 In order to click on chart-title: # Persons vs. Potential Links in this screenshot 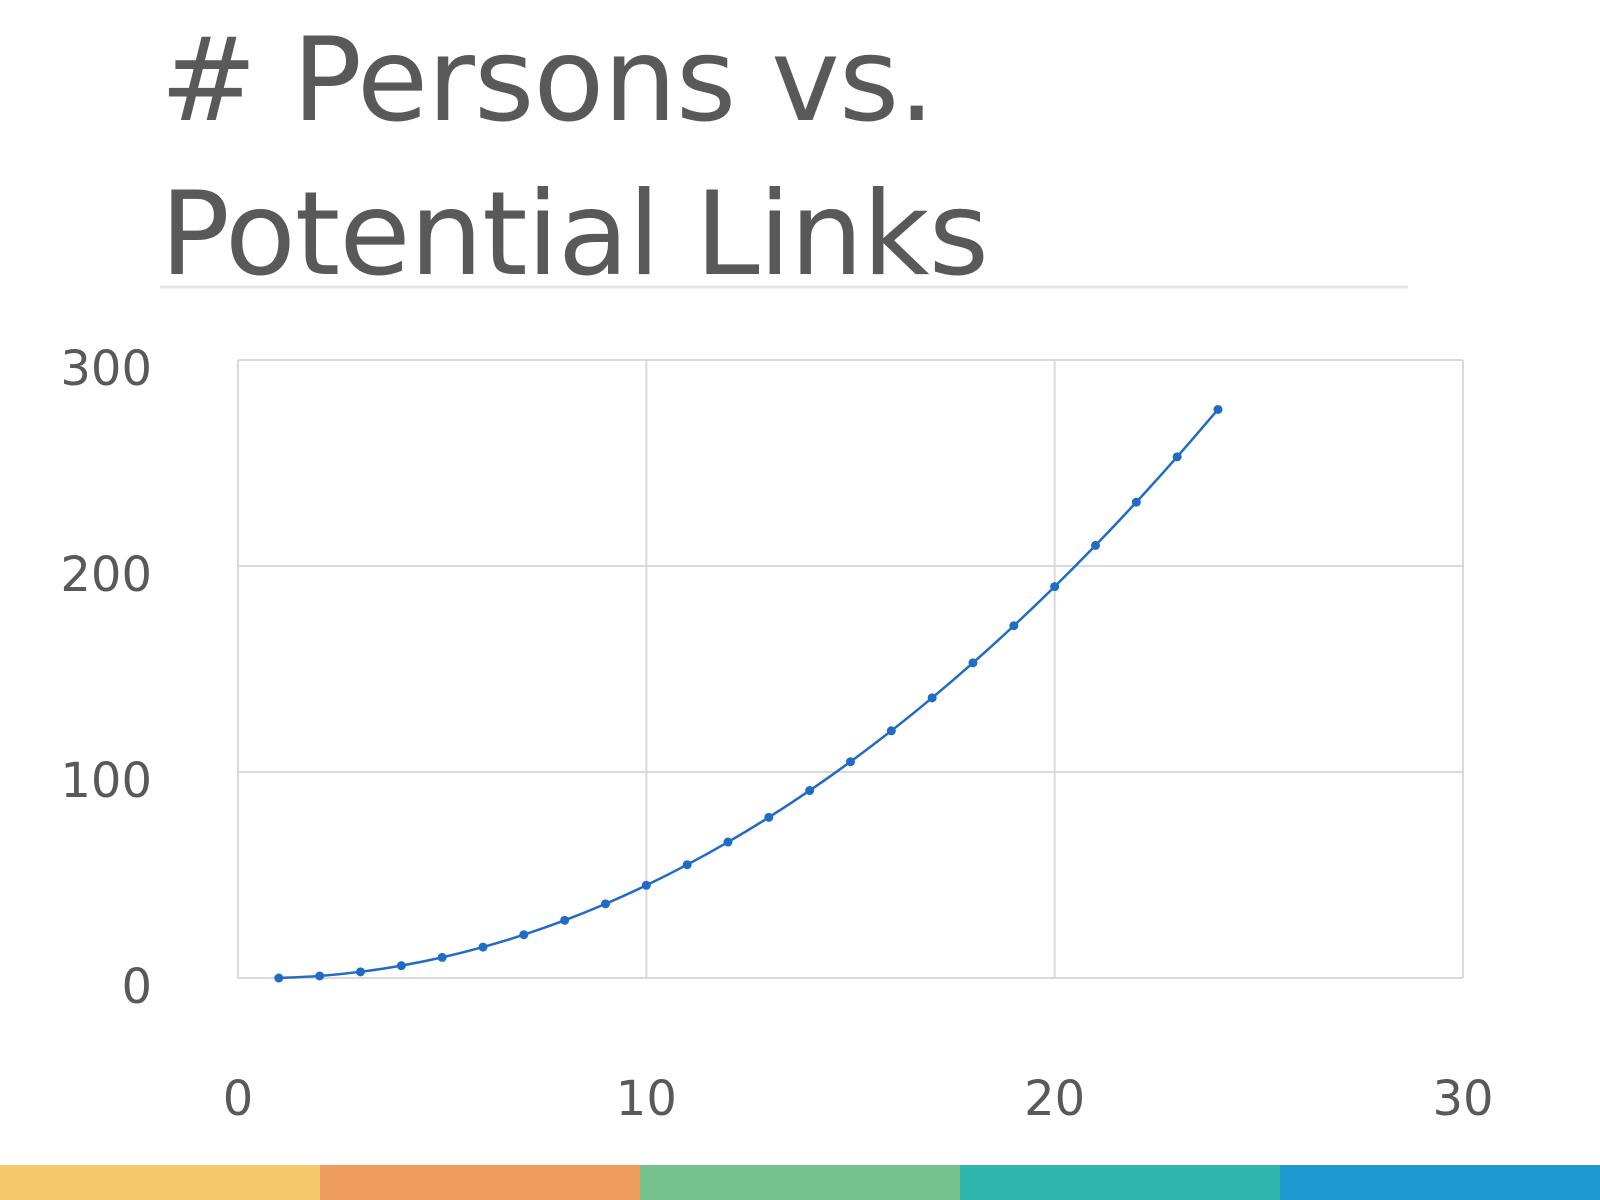, I will do `click(574, 157)`.